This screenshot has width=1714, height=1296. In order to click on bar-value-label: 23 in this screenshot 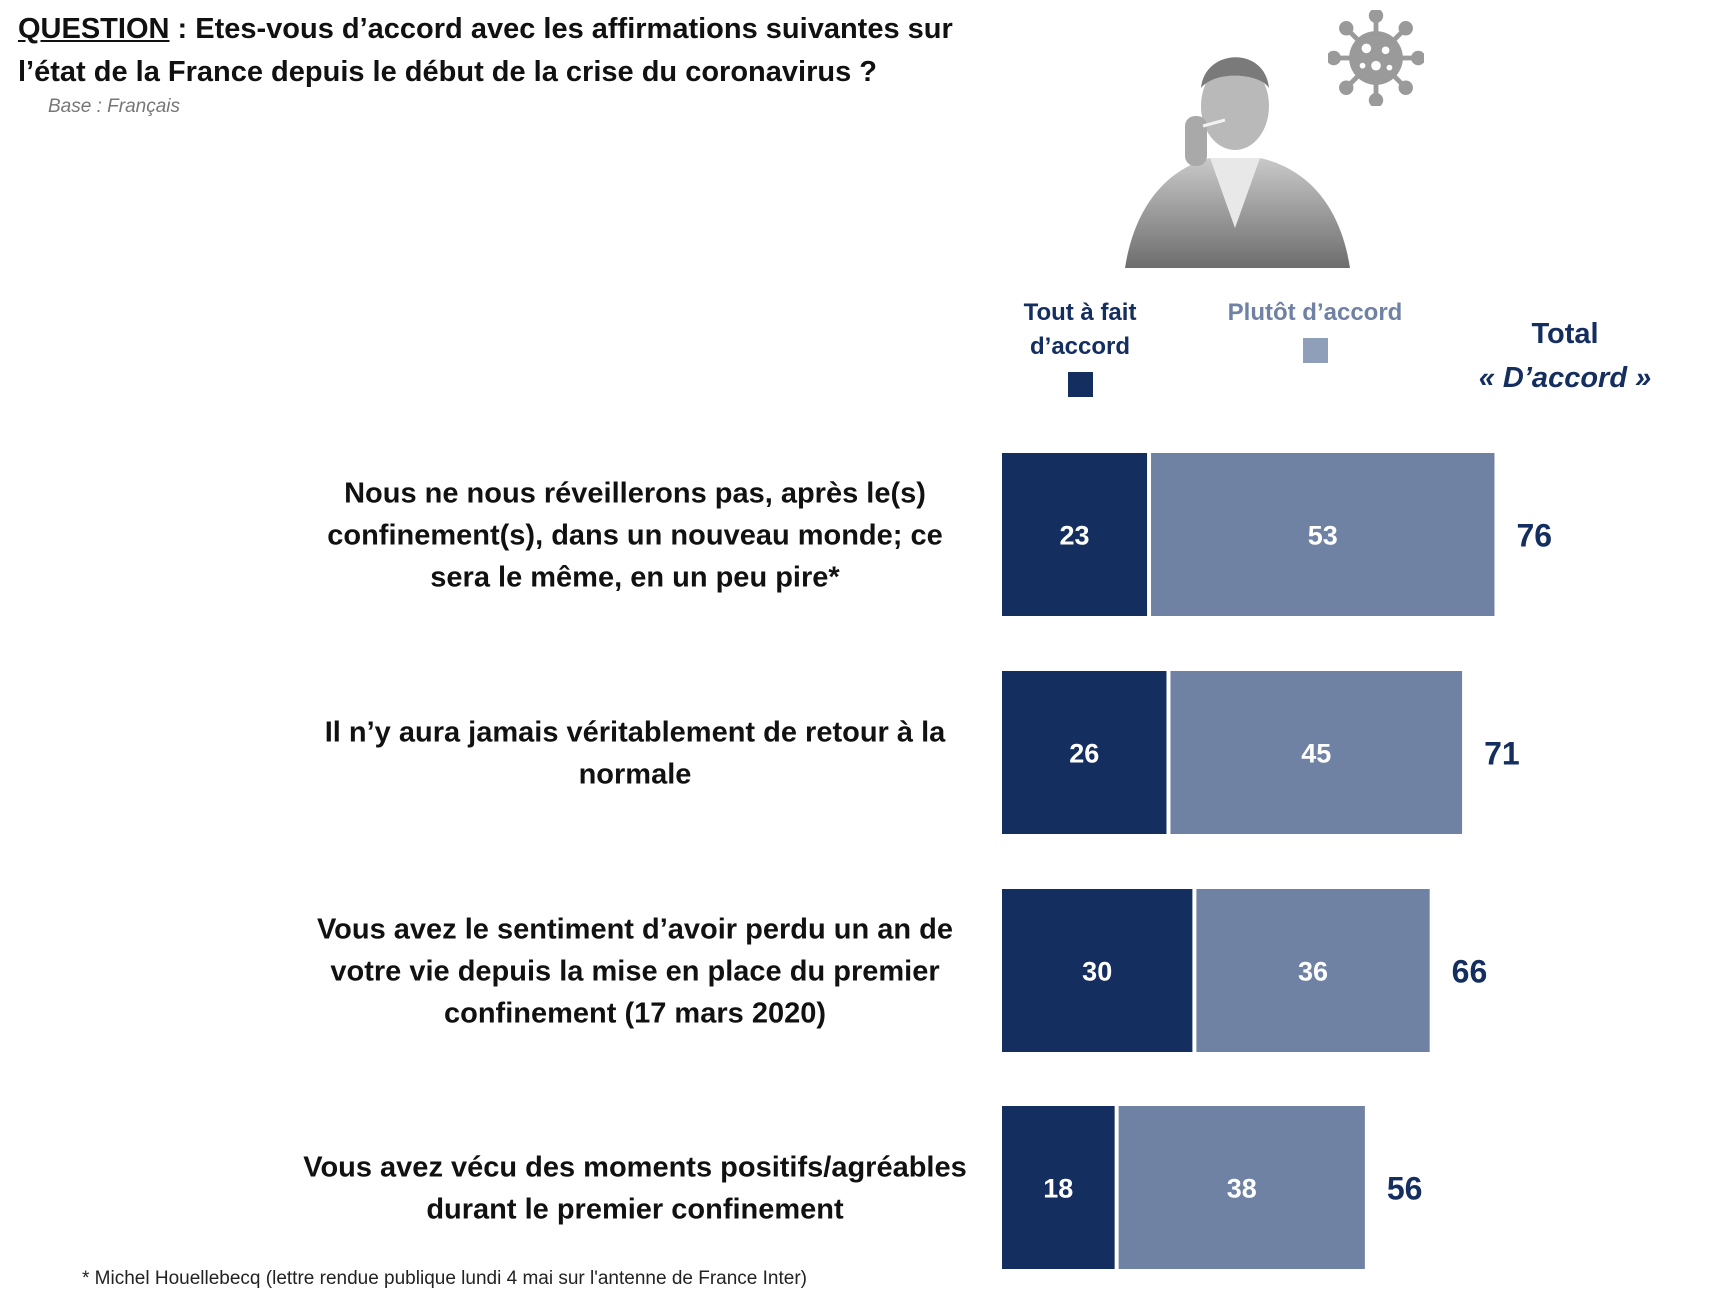, I will do `click(1074, 536)`.